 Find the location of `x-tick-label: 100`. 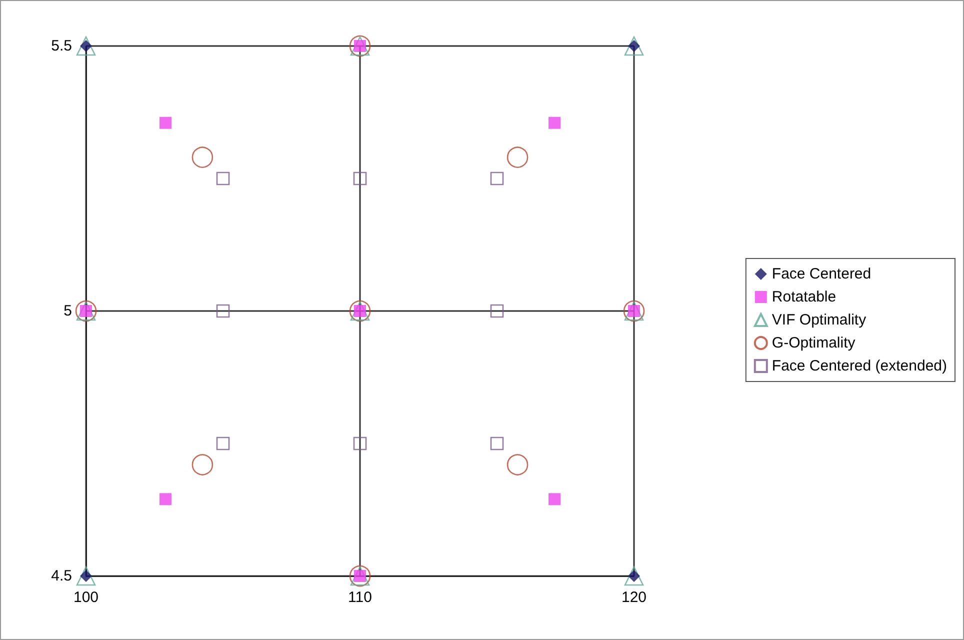

x-tick-label: 100 is located at coordinates (86, 597).